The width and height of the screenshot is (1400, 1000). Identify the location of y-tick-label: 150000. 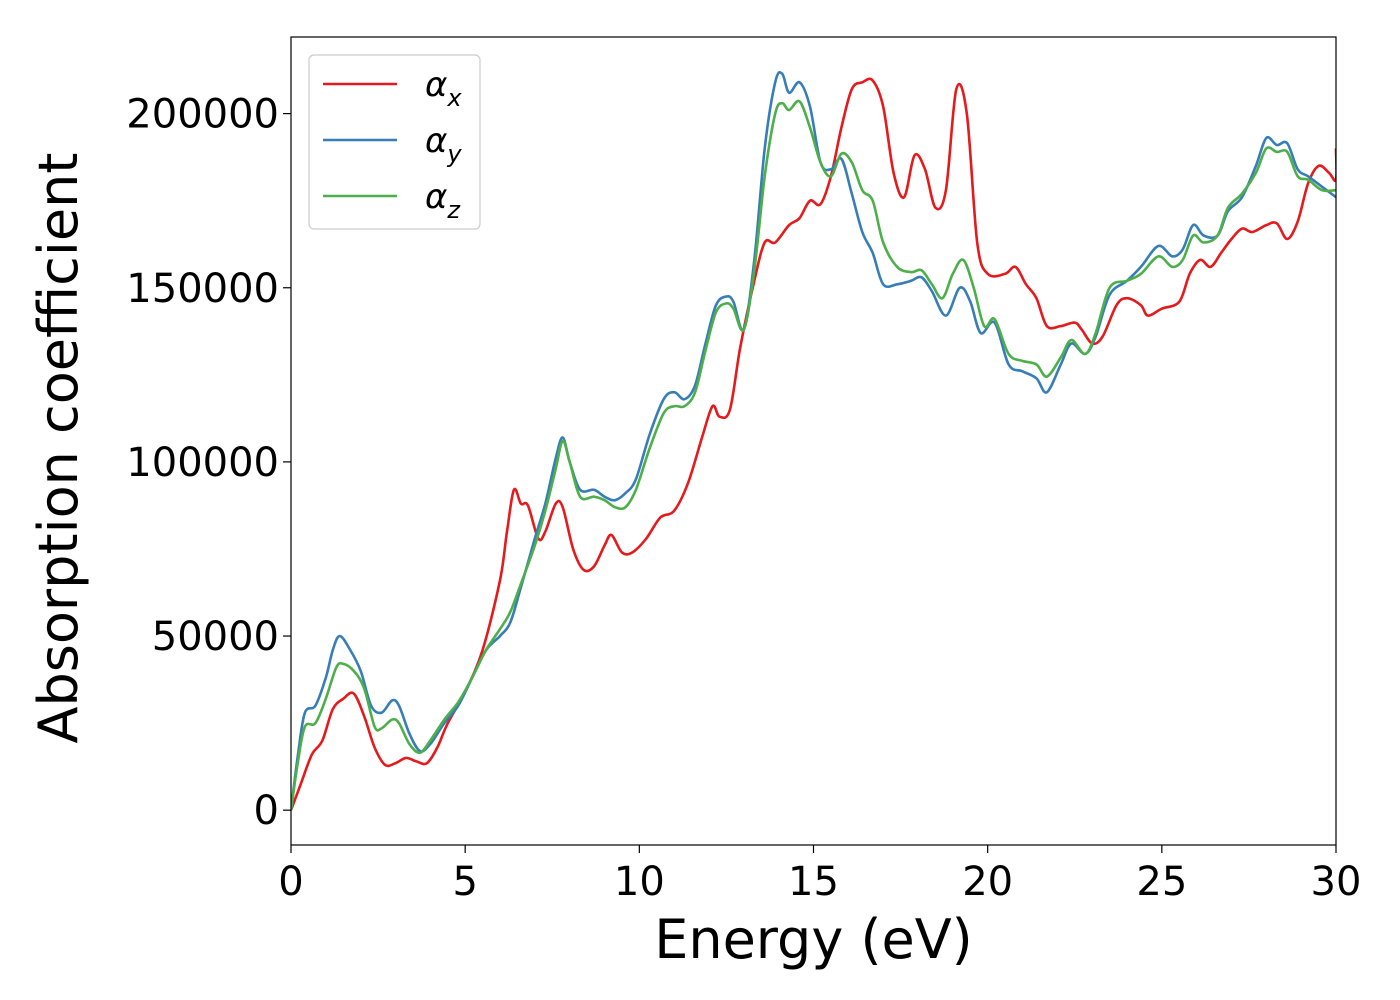
(202, 289).